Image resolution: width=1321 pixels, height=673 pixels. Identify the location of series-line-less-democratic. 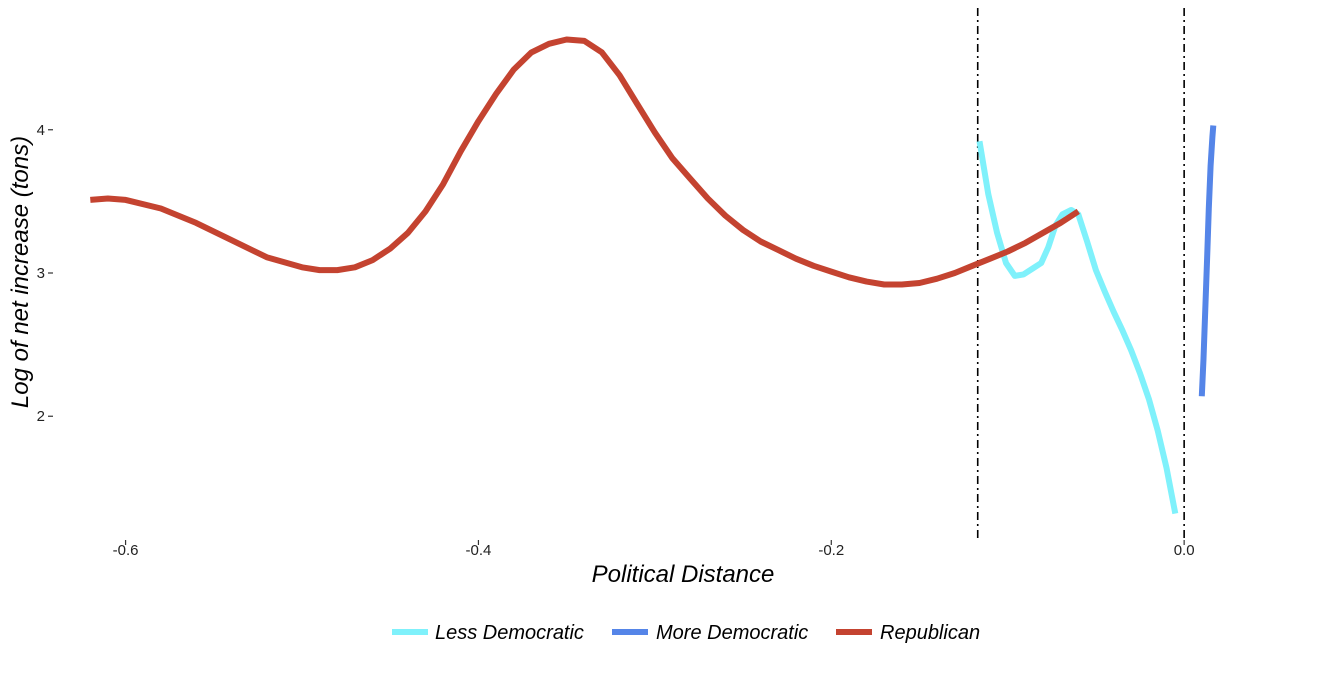
(1077, 327).